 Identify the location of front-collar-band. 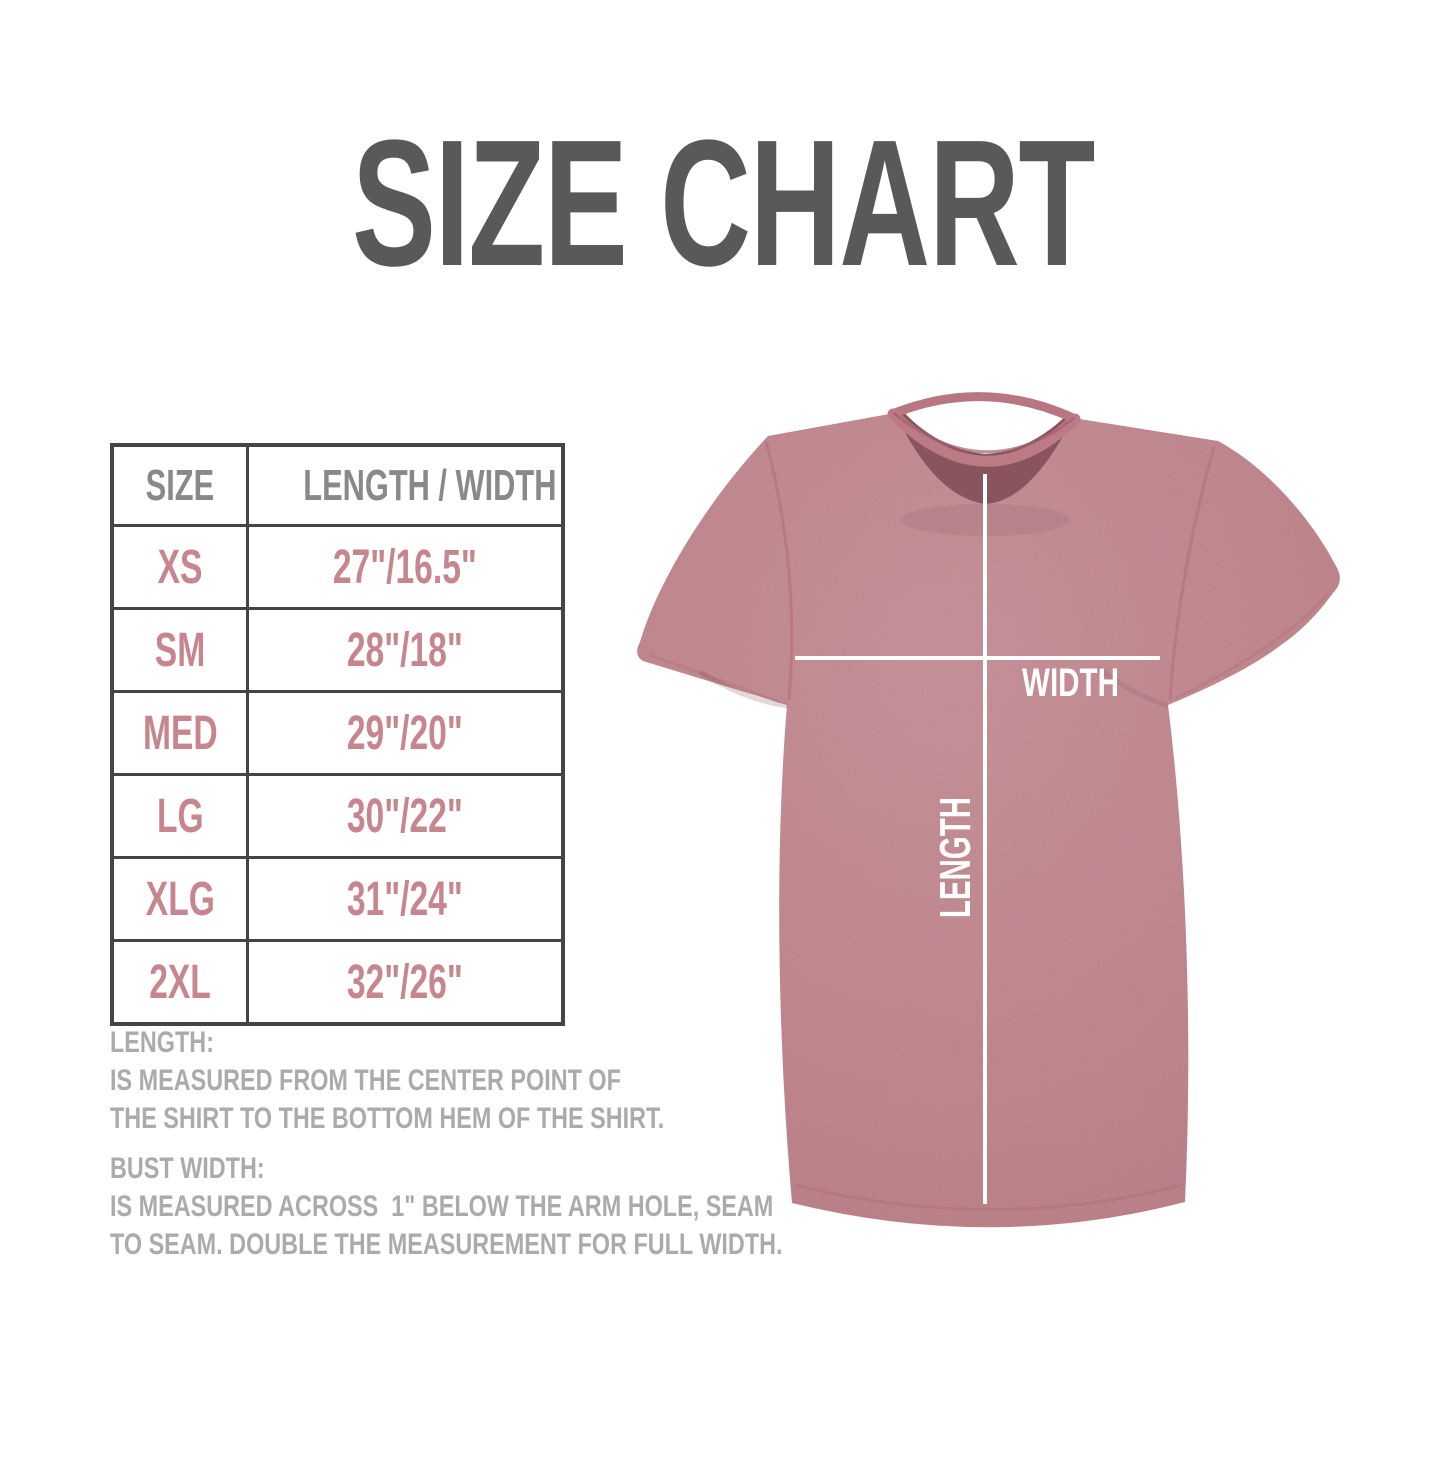
(984, 437).